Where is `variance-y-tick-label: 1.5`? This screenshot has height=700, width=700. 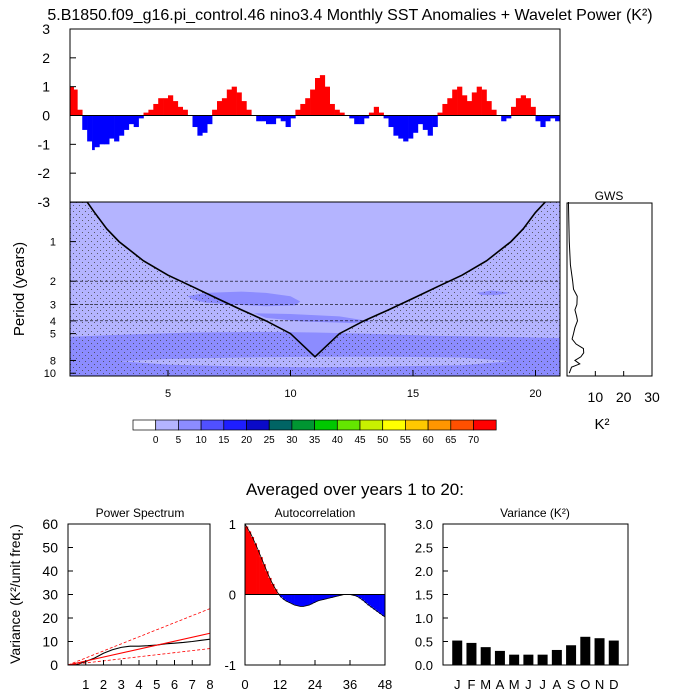 variance-y-tick-label: 1.5 is located at coordinates (424, 595).